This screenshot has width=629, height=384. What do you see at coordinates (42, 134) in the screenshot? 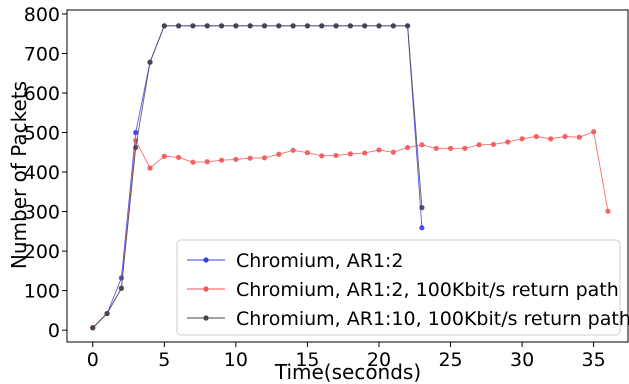
I see `y-tick-label-500: 500` at bounding box center [42, 134].